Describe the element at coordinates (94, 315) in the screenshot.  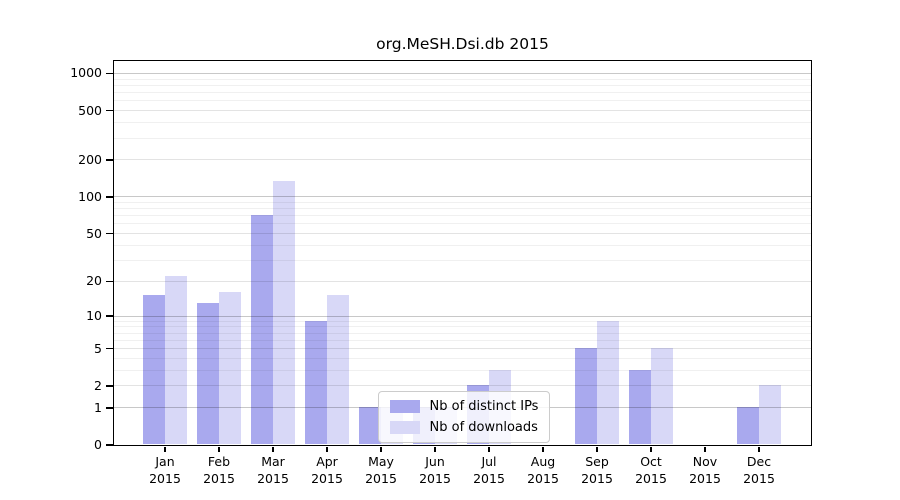
I see `y-tick-label: 10` at that location.